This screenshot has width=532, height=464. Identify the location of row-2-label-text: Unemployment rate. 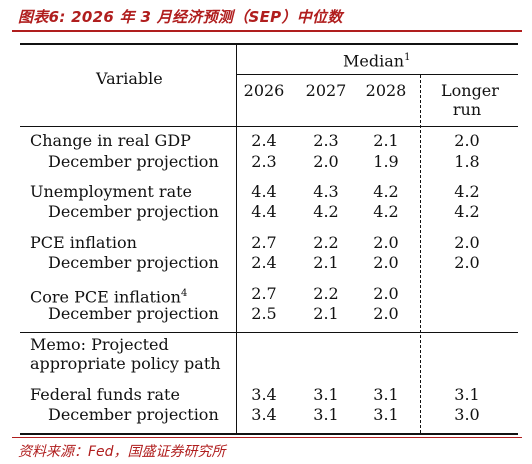
(111, 191).